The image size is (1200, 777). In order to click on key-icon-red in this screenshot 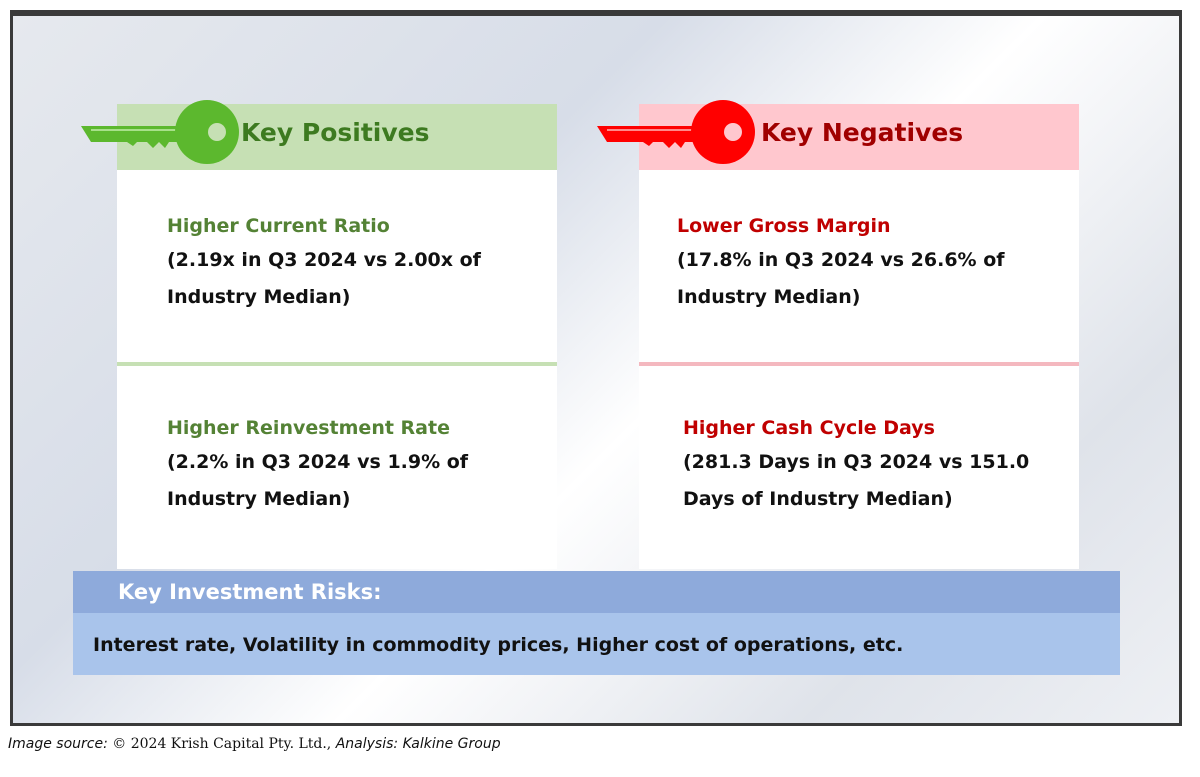, I will do `click(676, 132)`.